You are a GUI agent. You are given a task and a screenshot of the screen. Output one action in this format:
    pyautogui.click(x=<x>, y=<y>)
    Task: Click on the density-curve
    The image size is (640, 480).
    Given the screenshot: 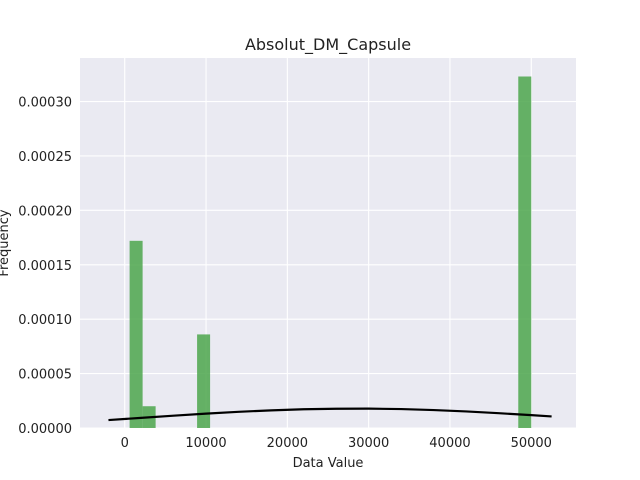 What is the action you would take?
    pyautogui.click(x=330, y=414)
    